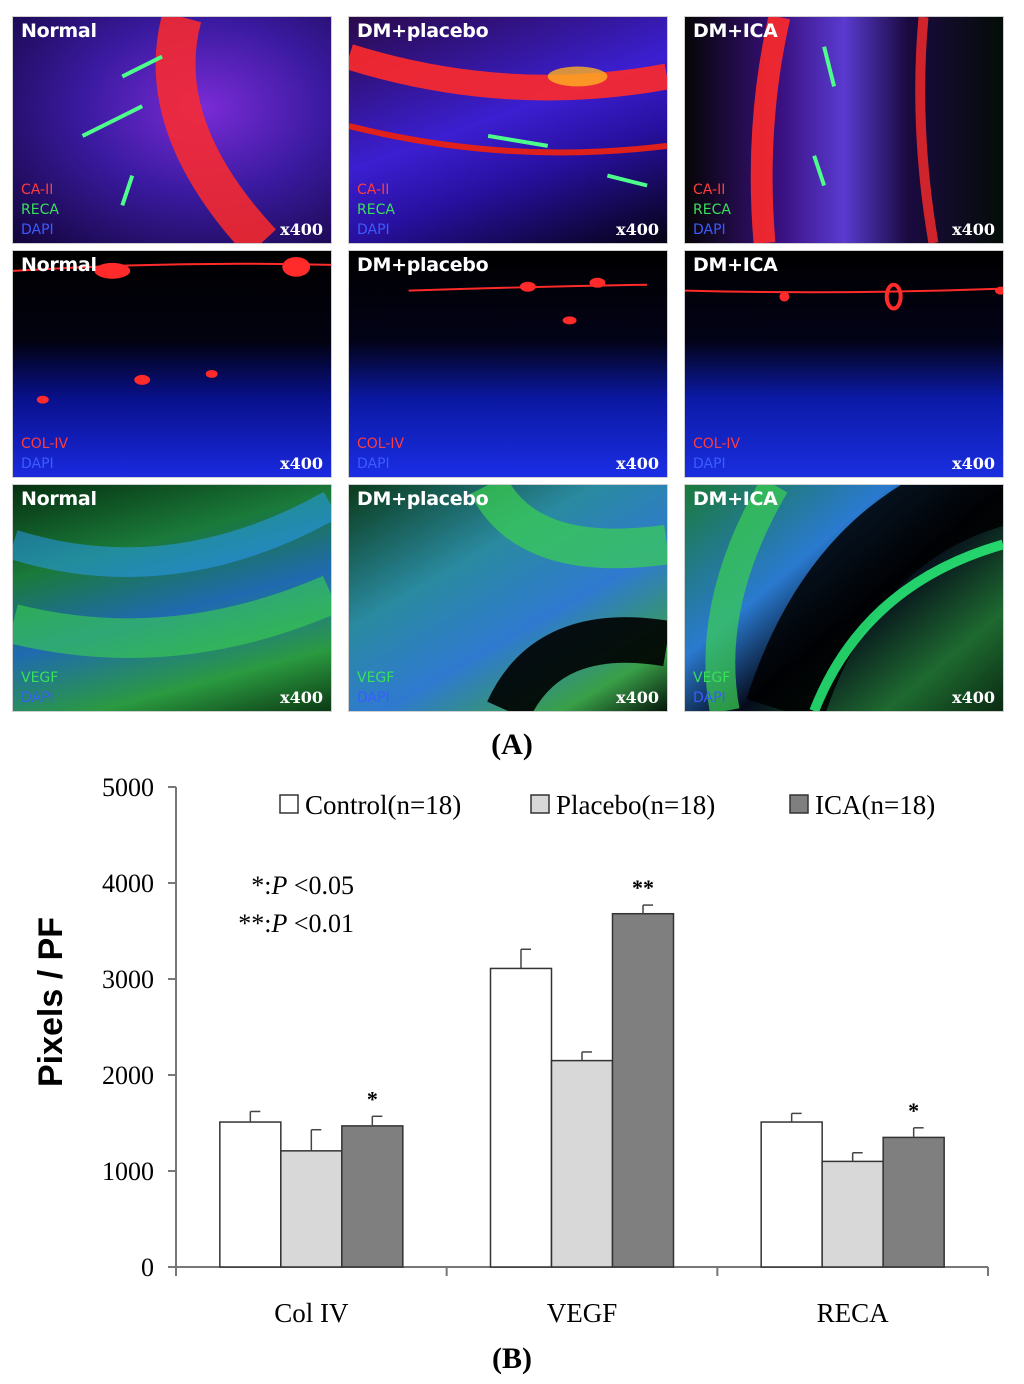 This screenshot has width=1024, height=1384. I want to click on panel-a-label: (A), so click(512, 744).